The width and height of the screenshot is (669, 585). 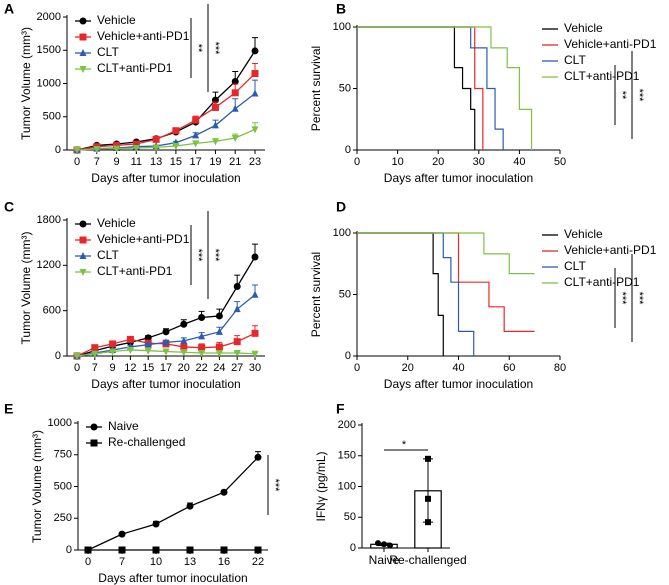 What do you see at coordinates (341, 9) in the screenshot?
I see `panel-label: B` at bounding box center [341, 9].